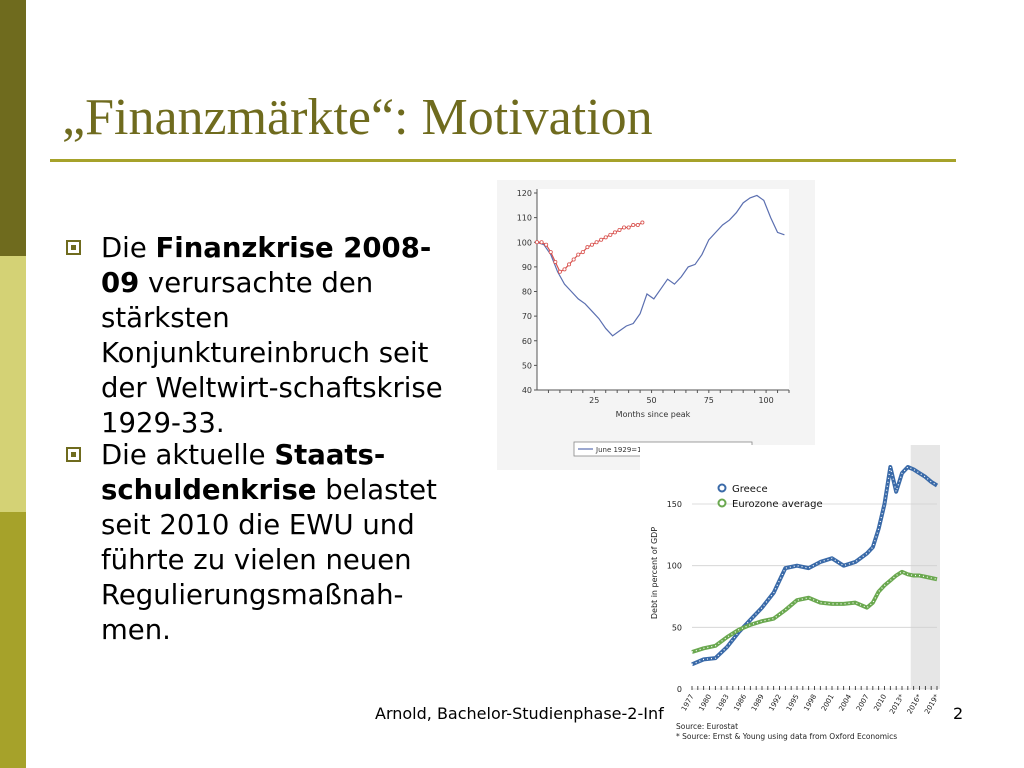 This screenshot has width=1024, height=768. What do you see at coordinates (915, 704) in the screenshot?
I see `x-tick-label: 2016*` at bounding box center [915, 704].